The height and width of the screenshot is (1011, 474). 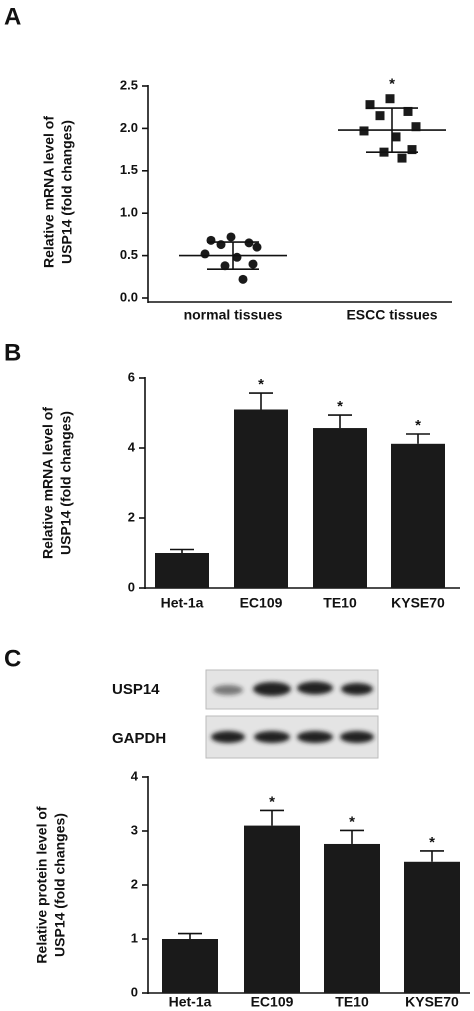 What do you see at coordinates (233, 315) in the screenshot?
I see `x-tick-label: normal tissues` at bounding box center [233, 315].